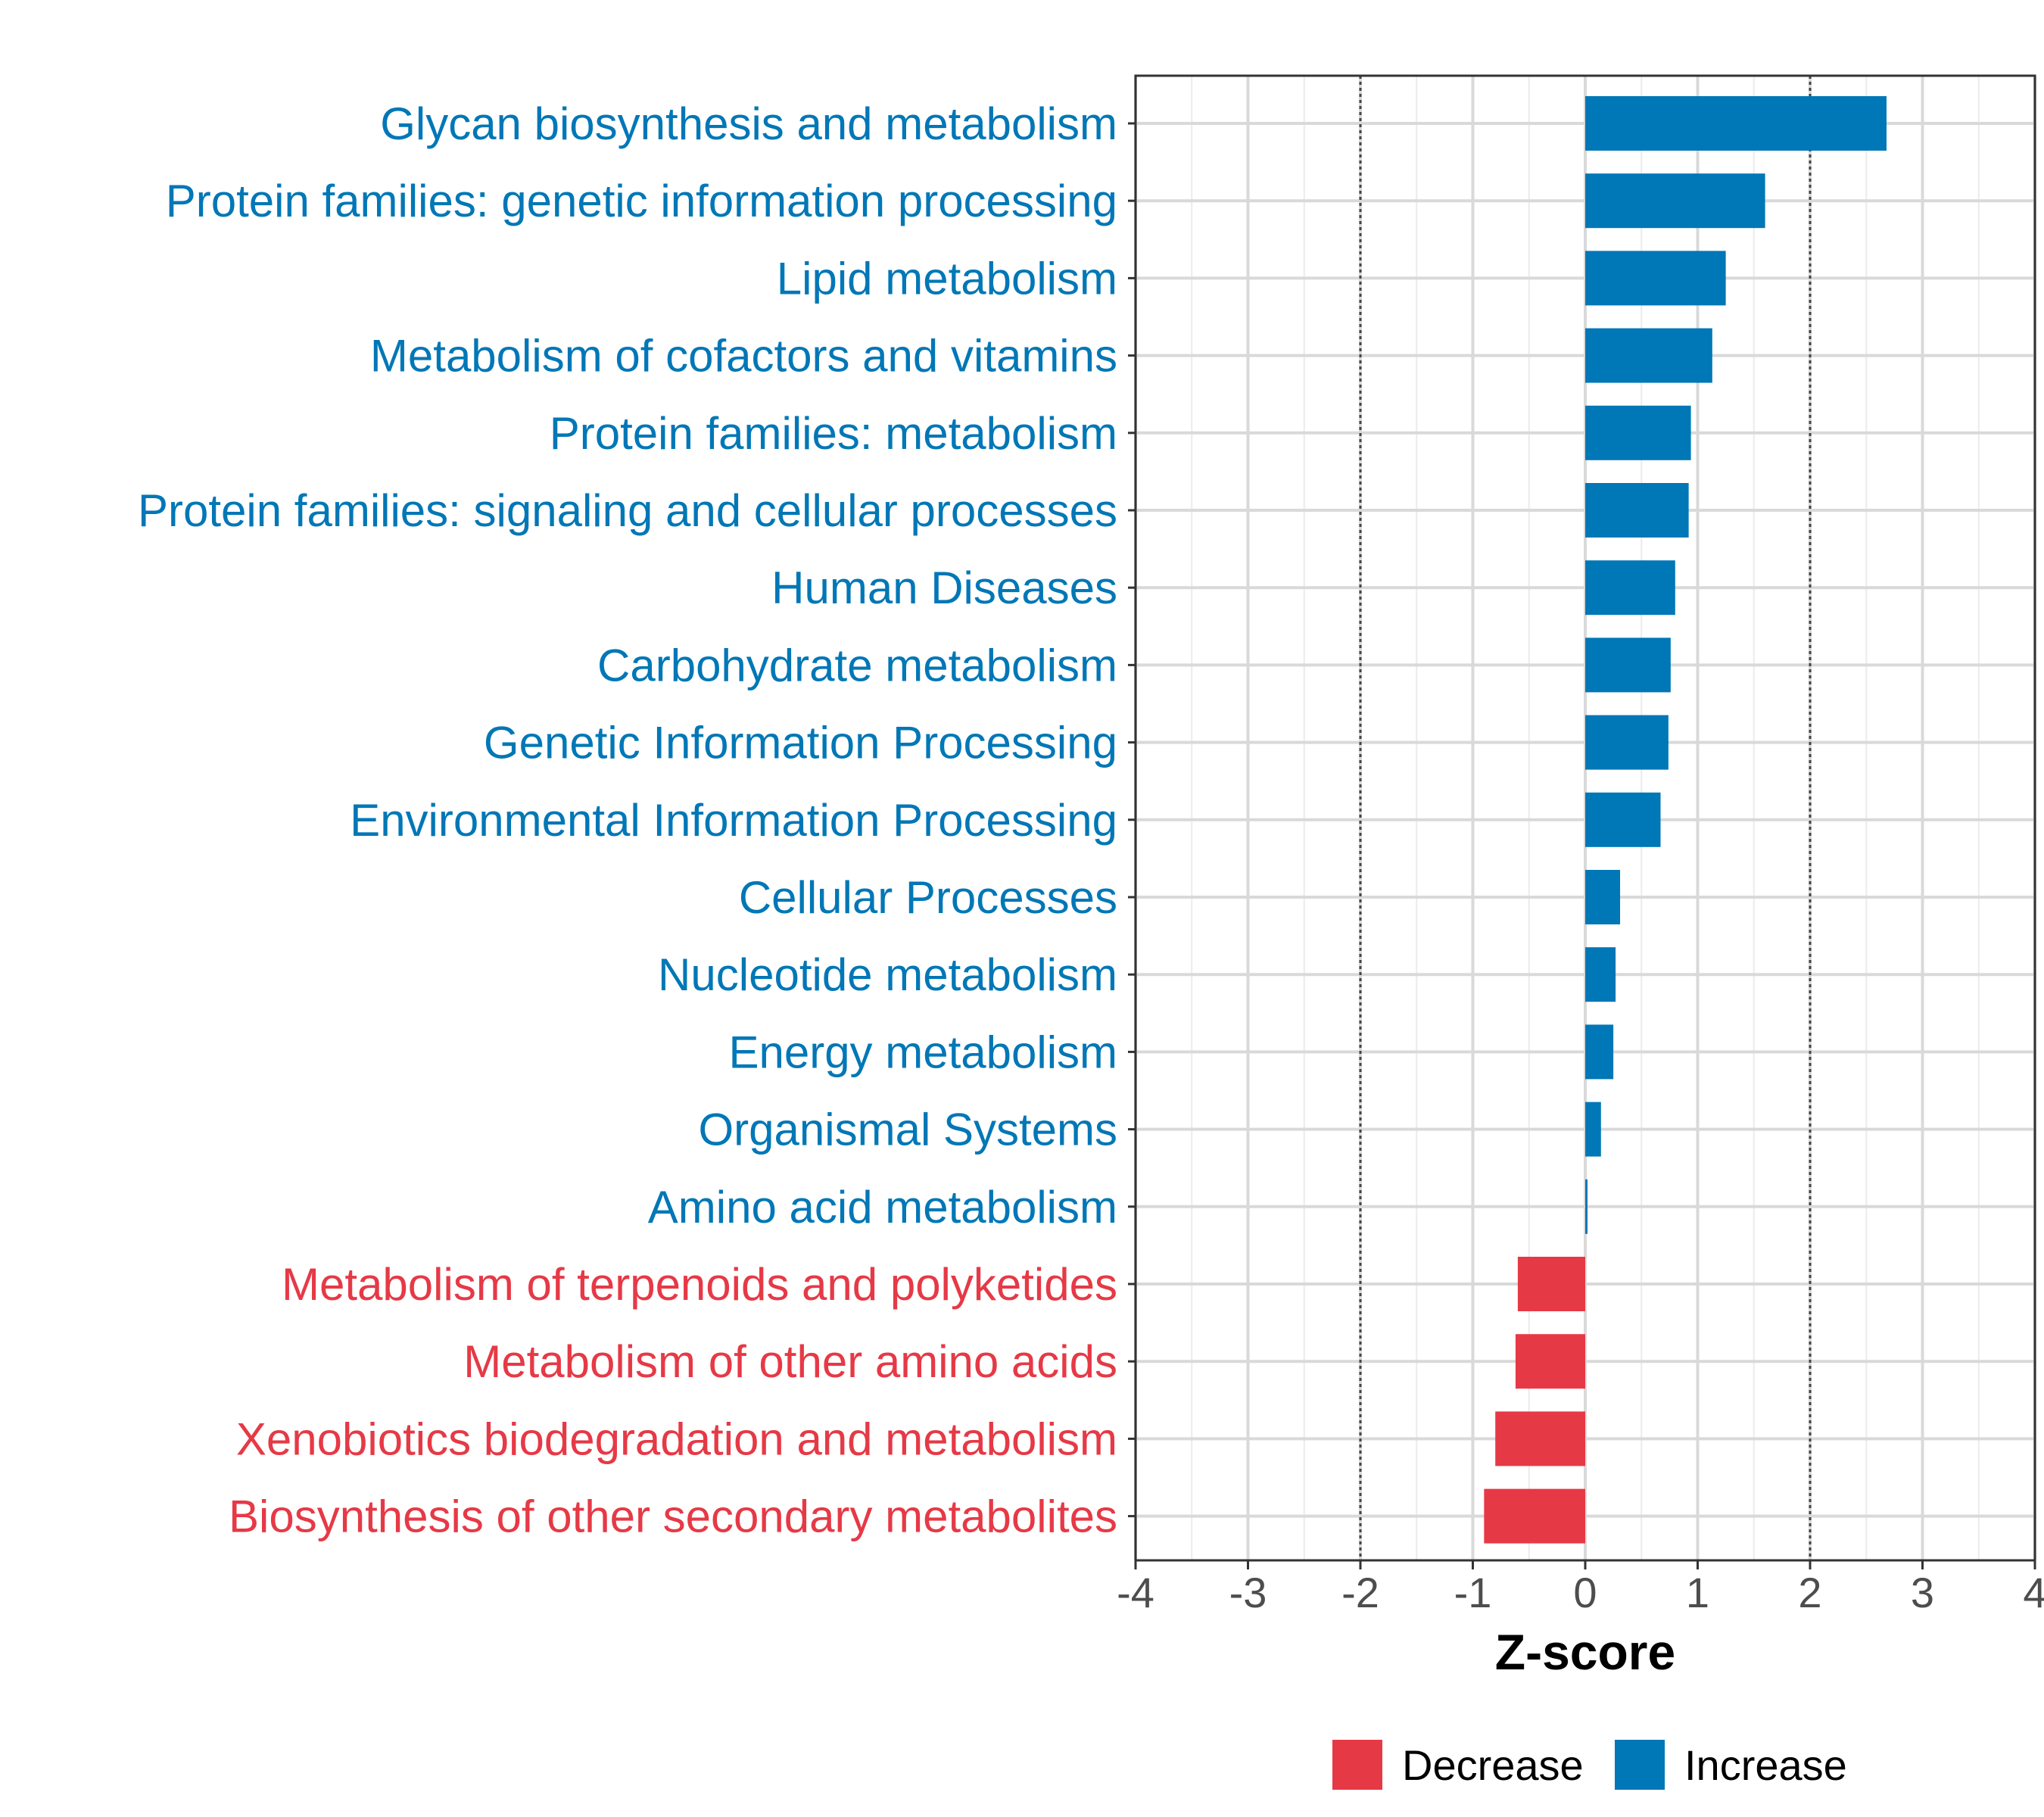  Describe the element at coordinates (944, 588) in the screenshot. I see `category-label: Human Diseases` at that location.